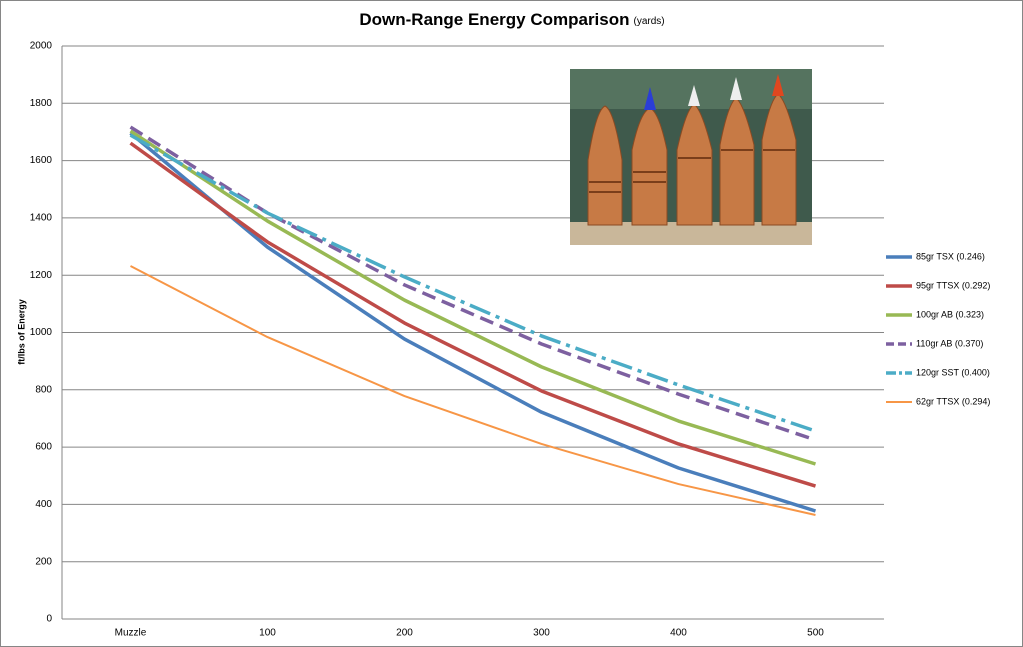 The height and width of the screenshot is (647, 1023). Describe the element at coordinates (953, 401) in the screenshot. I see `legend-label: 62gr TTSX (0.294)` at that location.